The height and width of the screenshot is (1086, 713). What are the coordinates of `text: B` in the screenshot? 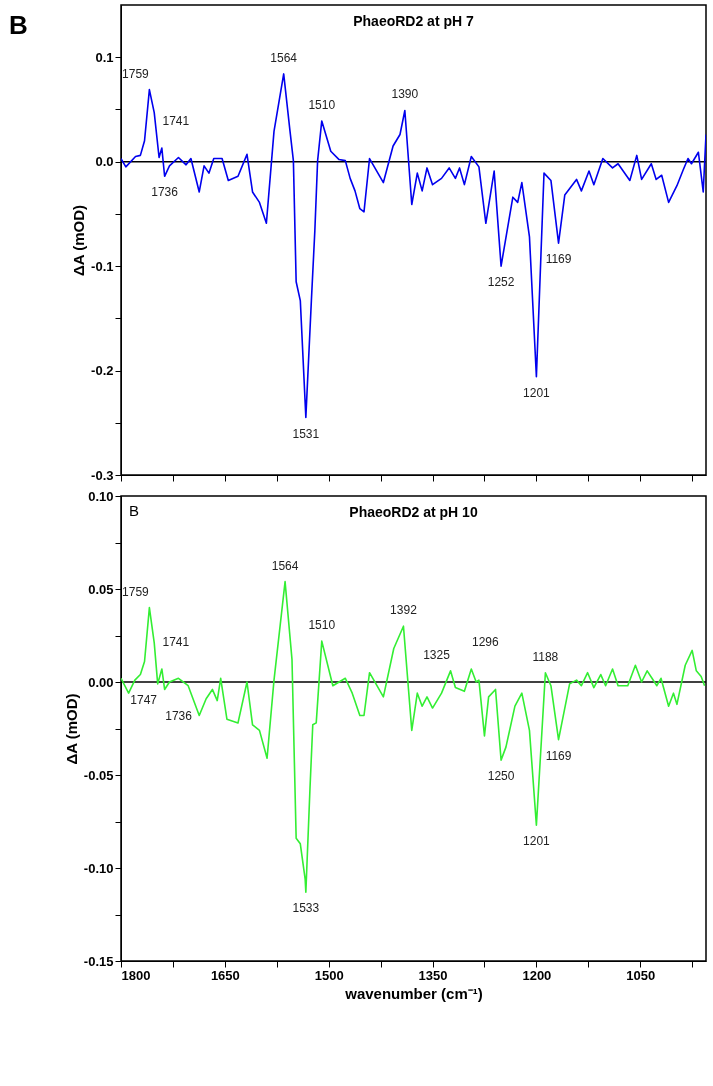 It's located at (18, 25).